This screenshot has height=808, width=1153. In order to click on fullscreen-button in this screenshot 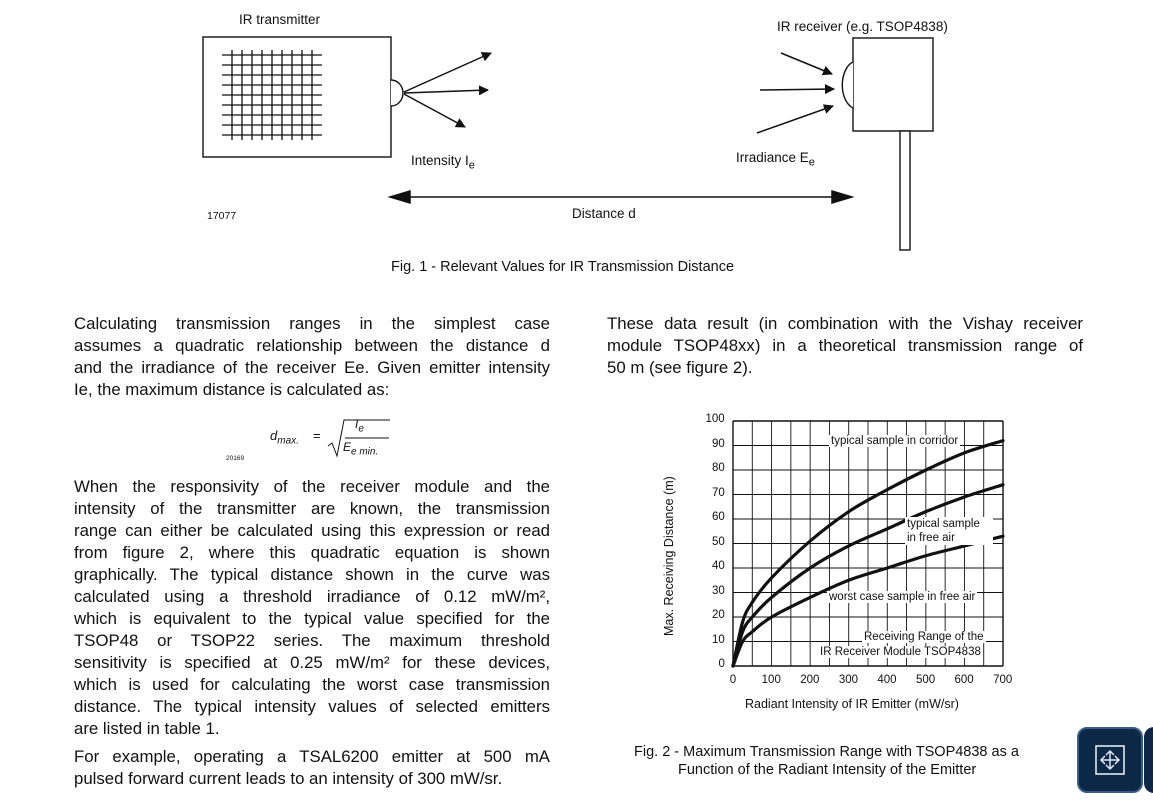, I will do `click(1110, 760)`.